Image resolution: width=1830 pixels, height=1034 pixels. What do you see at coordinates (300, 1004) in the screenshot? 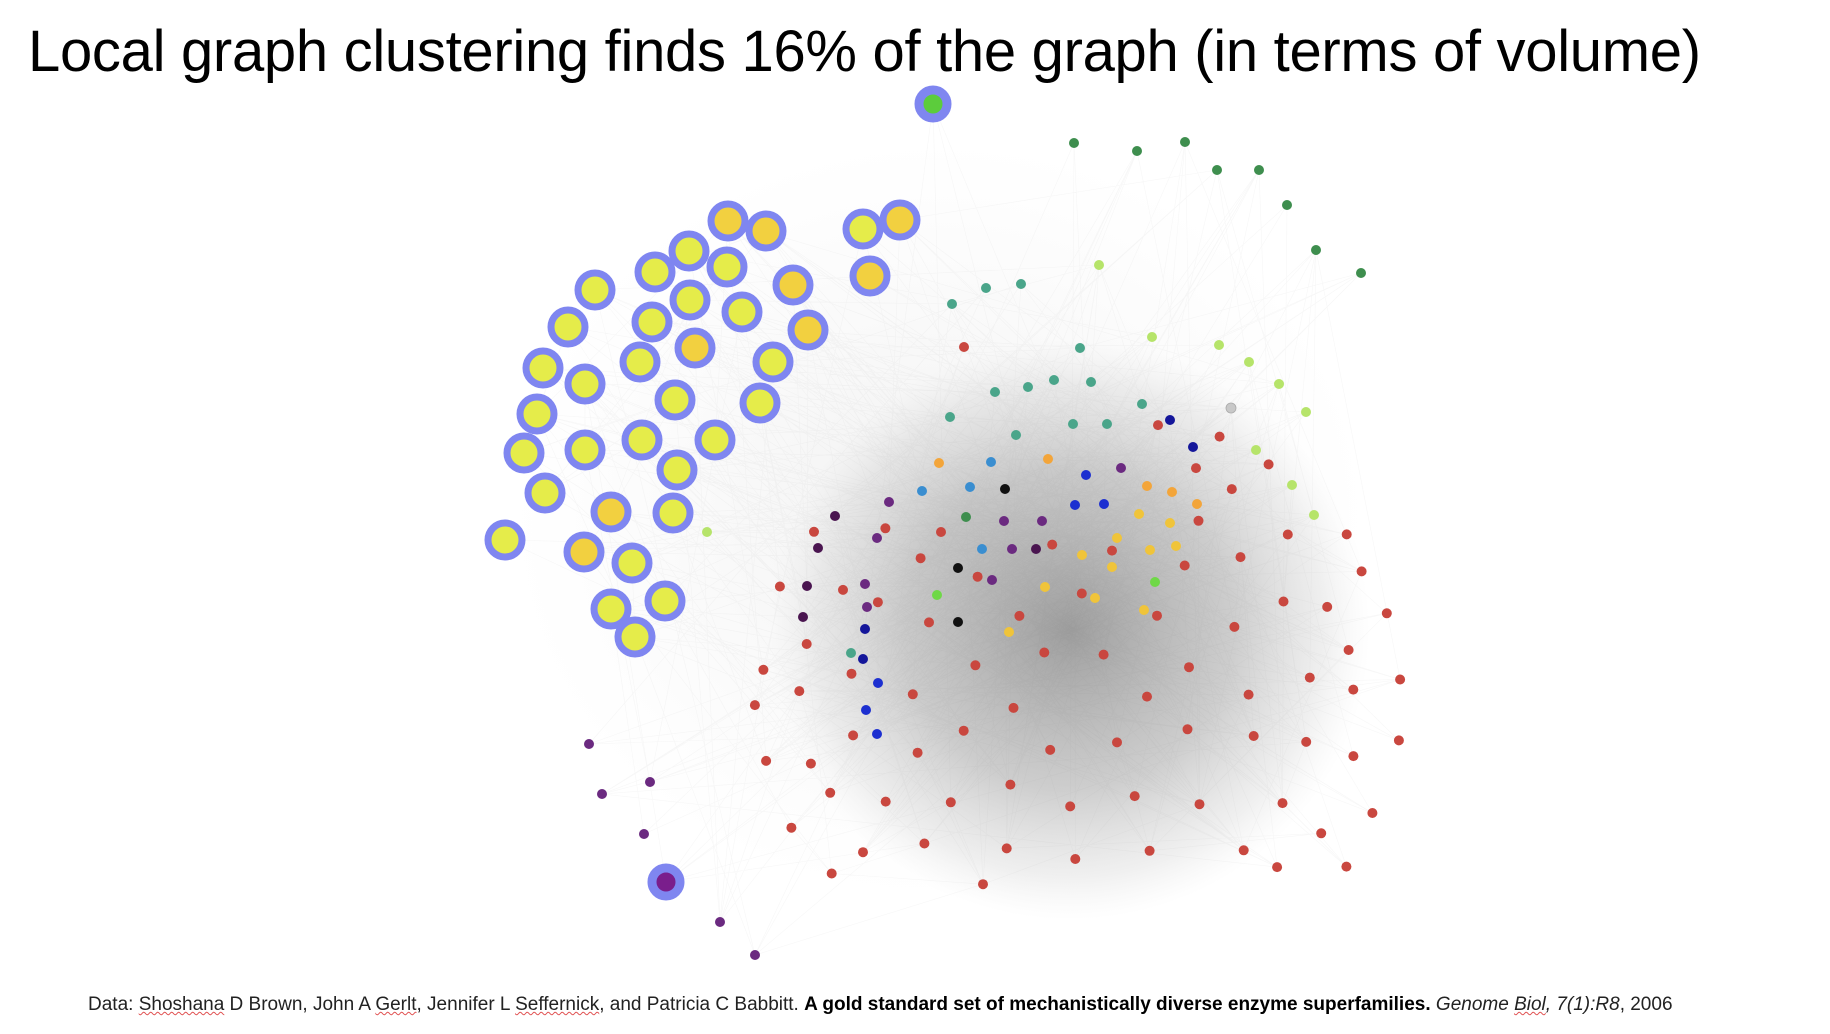
I see `citation-author-text: D Brown, John A` at bounding box center [300, 1004].